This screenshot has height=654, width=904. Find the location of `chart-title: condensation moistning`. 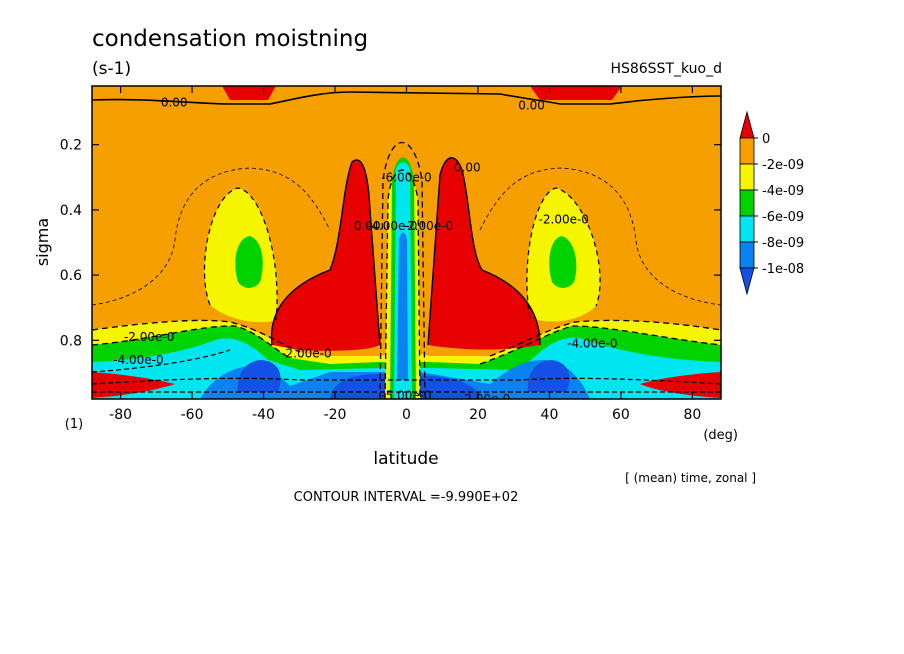

chart-title: condensation moistning is located at coordinates (230, 39).